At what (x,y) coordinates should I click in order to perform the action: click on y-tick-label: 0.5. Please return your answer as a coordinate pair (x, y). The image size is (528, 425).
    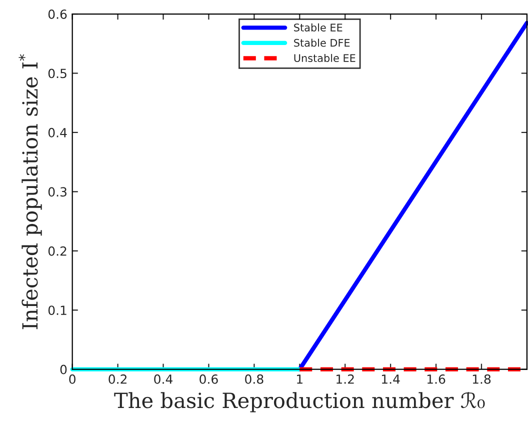
    Looking at the image, I should click on (57, 73).